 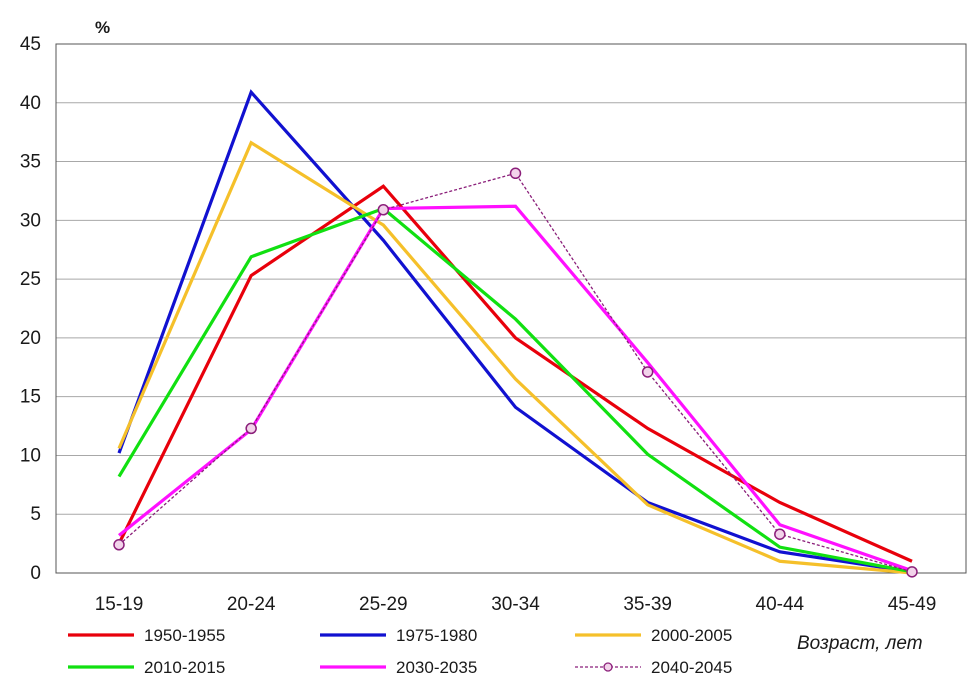 What do you see at coordinates (35, 573) in the screenshot?
I see `y-tick-label: 0` at bounding box center [35, 573].